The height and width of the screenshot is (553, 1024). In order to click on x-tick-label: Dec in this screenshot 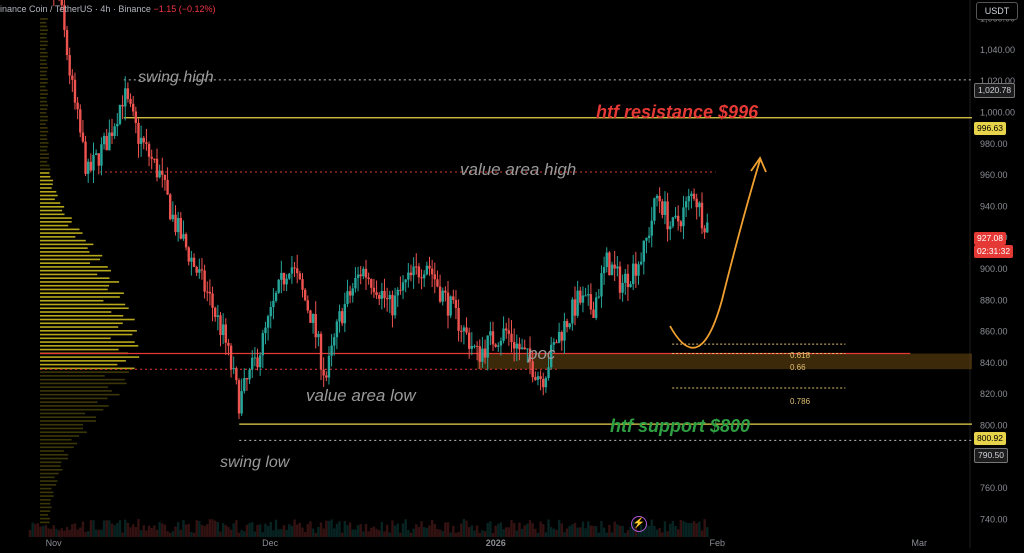, I will do `click(270, 543)`.